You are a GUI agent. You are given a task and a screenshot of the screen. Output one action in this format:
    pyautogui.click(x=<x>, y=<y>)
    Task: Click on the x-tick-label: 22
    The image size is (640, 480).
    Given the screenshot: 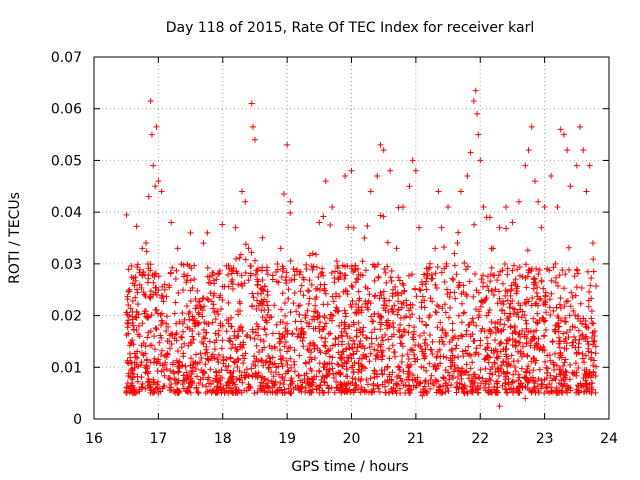 What is the action you would take?
    pyautogui.click(x=480, y=439)
    